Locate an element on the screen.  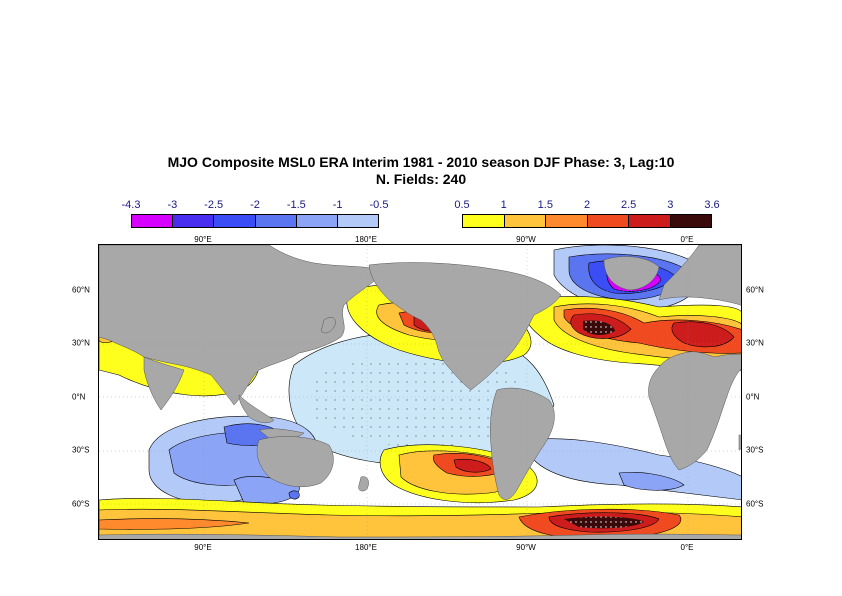
positive-colorbar-label: 1.5 is located at coordinates (545, 205).